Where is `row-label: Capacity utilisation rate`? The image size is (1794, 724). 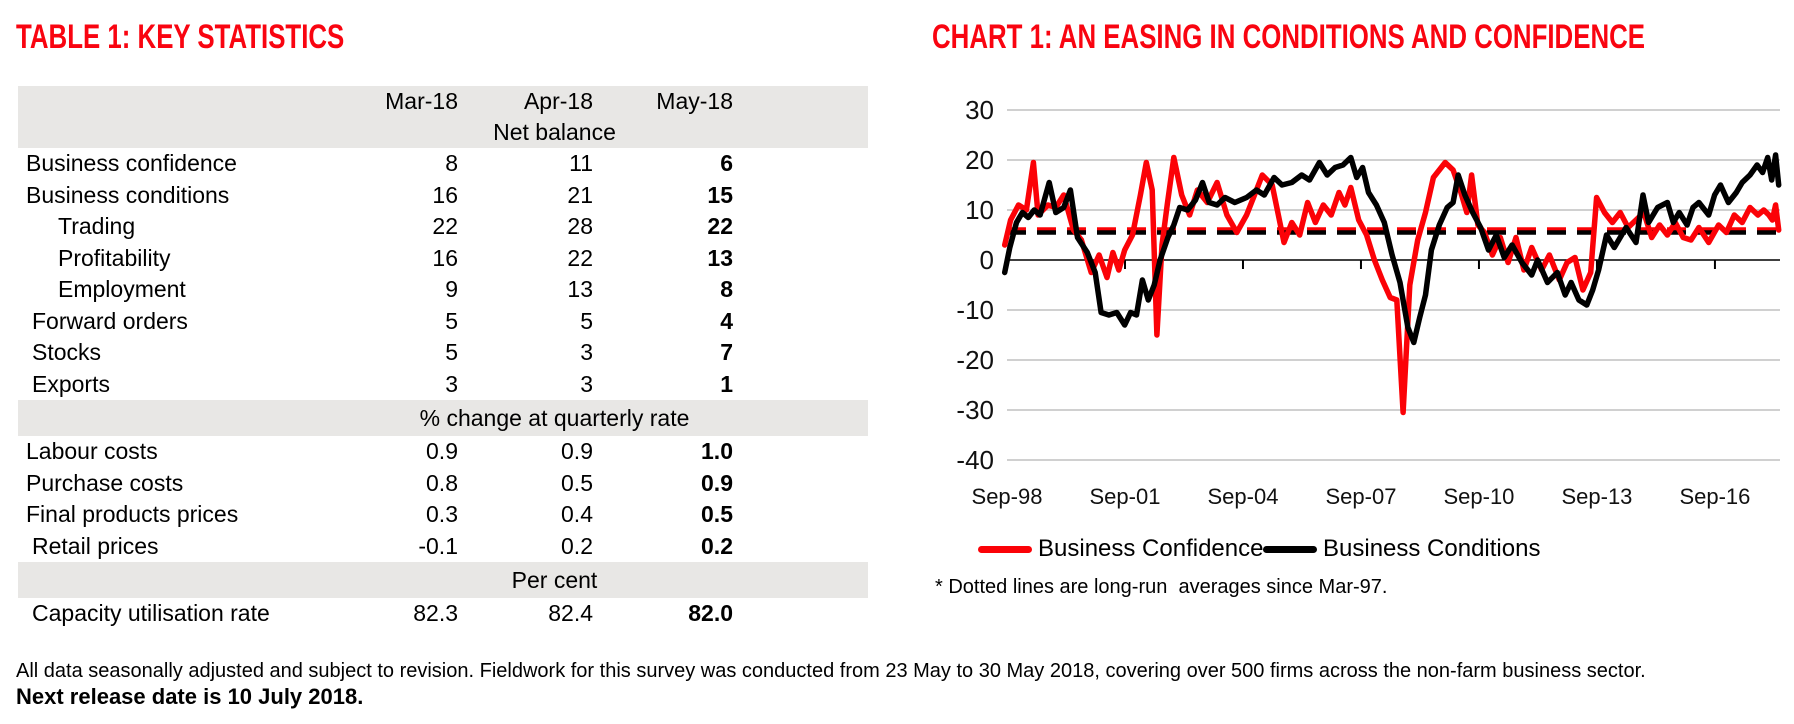
row-label: Capacity utilisation rate is located at coordinates (151, 613).